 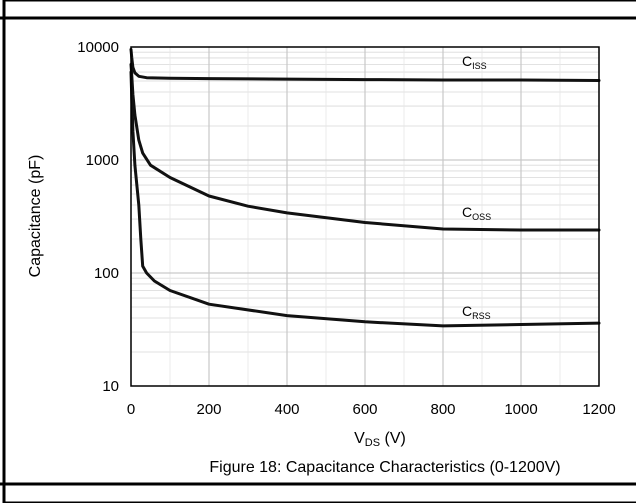 I want to click on series-label-iss: CISS, so click(x=474, y=62).